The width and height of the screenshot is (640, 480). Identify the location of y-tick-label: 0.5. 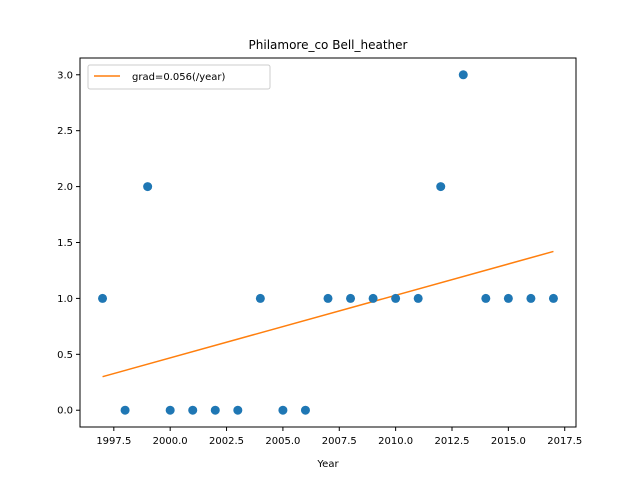
(65, 355).